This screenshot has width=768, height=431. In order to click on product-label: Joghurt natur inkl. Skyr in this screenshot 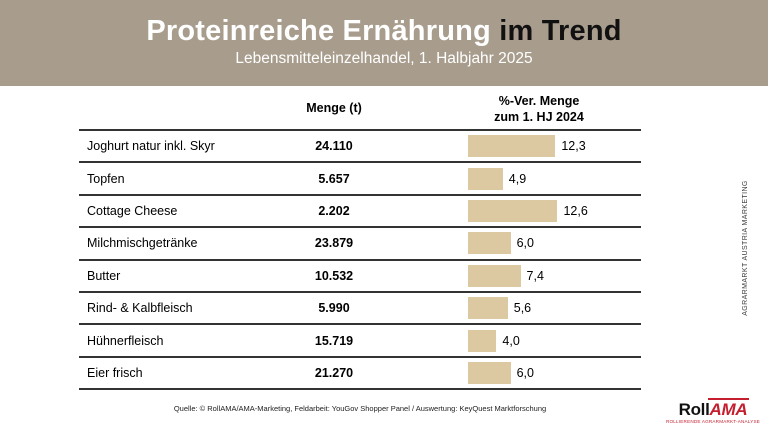, I will do `click(151, 146)`.